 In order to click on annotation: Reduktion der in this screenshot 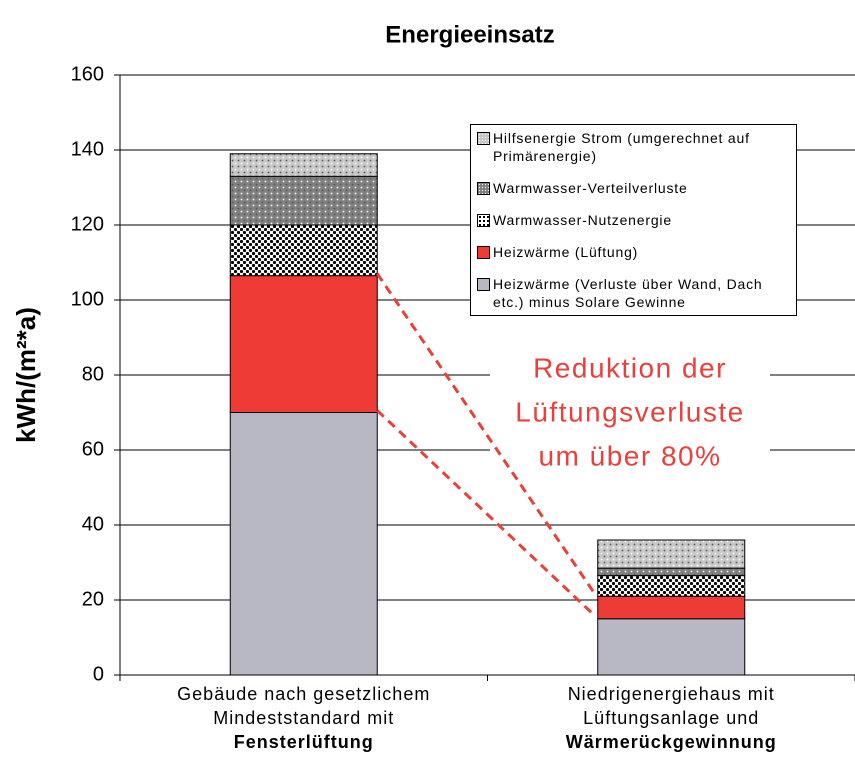, I will do `click(630, 367)`.